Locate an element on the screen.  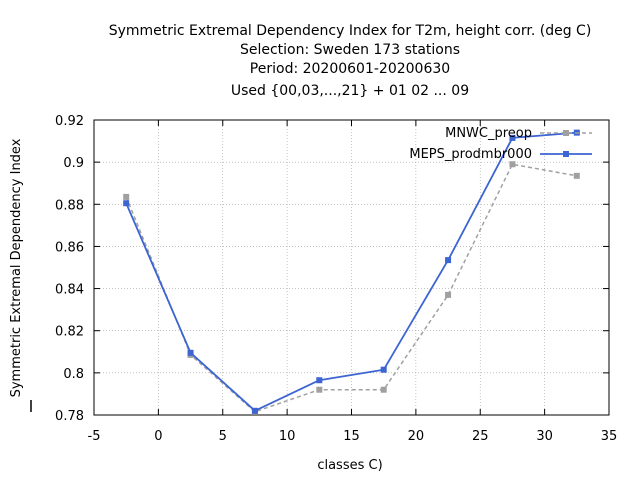
x-axis-label: classes C) is located at coordinates (349, 465).